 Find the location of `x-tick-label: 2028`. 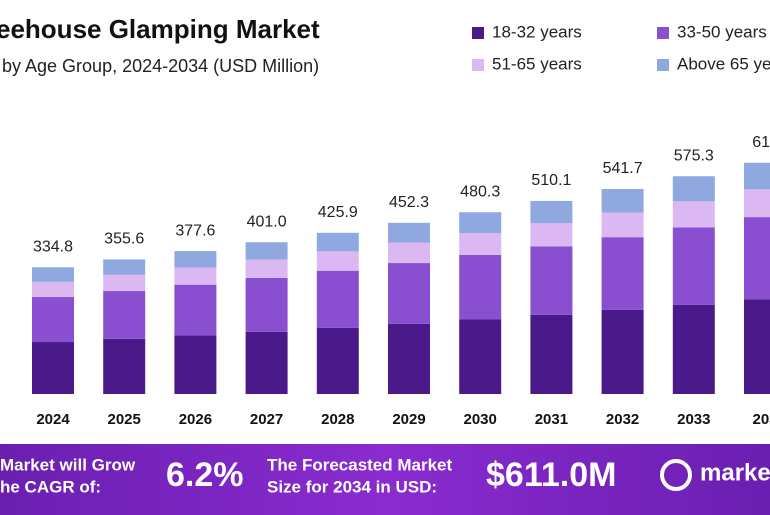

x-tick-label: 2028 is located at coordinates (337, 419).